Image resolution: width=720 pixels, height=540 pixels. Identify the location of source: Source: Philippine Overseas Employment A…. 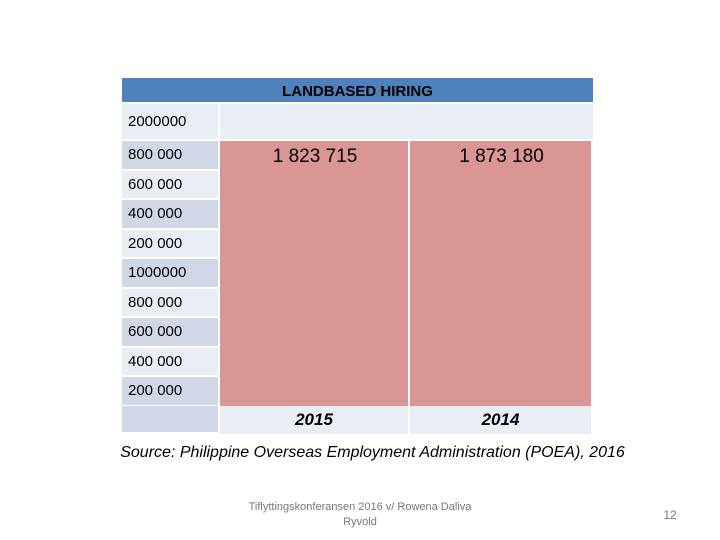
(372, 452).